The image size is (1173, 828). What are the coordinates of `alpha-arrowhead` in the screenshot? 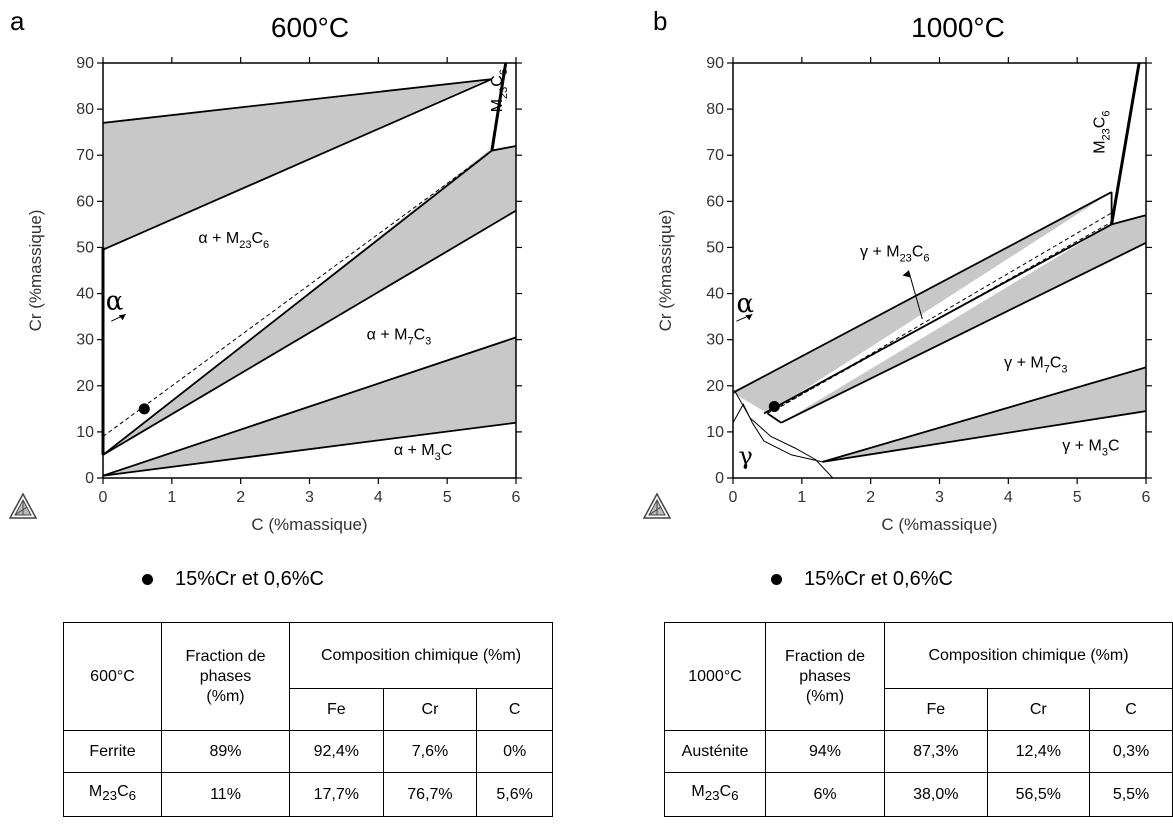 It's located at (122, 317).